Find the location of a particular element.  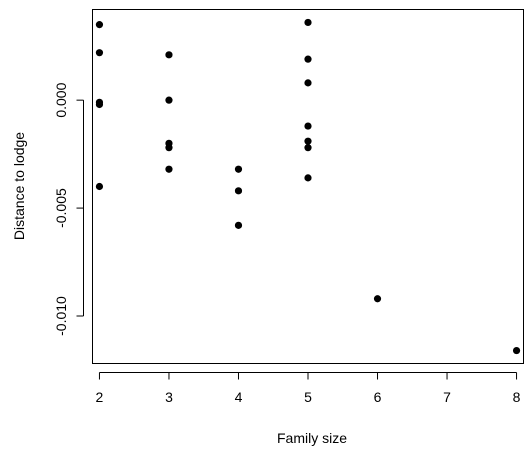

x-tick-label: 8 is located at coordinates (517, 397).